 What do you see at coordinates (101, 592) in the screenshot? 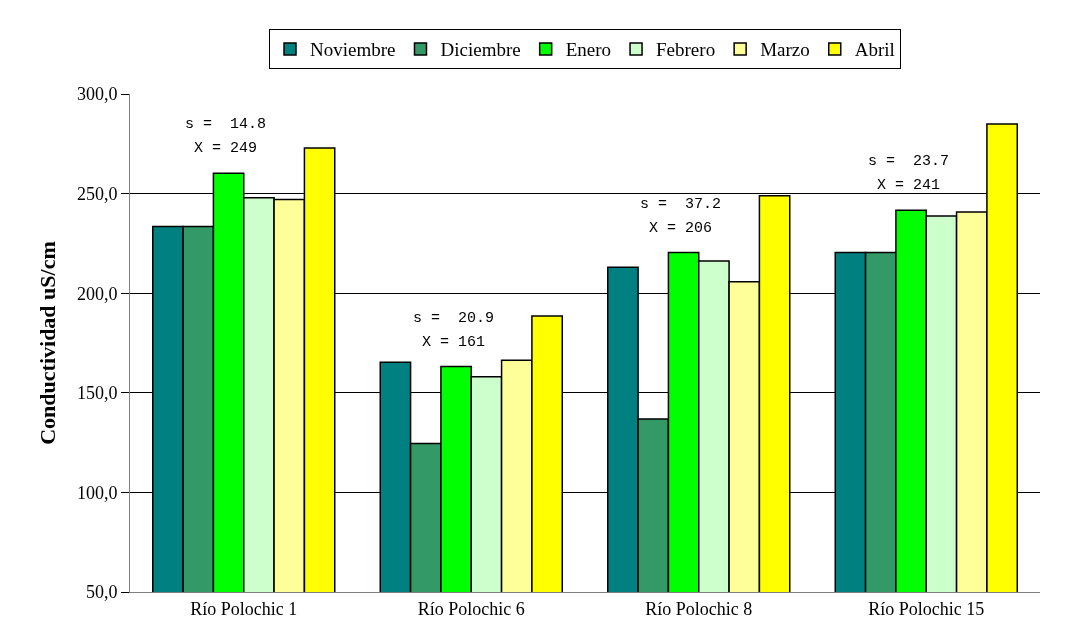
I see `y-tick-label: 50,0` at bounding box center [101, 592].